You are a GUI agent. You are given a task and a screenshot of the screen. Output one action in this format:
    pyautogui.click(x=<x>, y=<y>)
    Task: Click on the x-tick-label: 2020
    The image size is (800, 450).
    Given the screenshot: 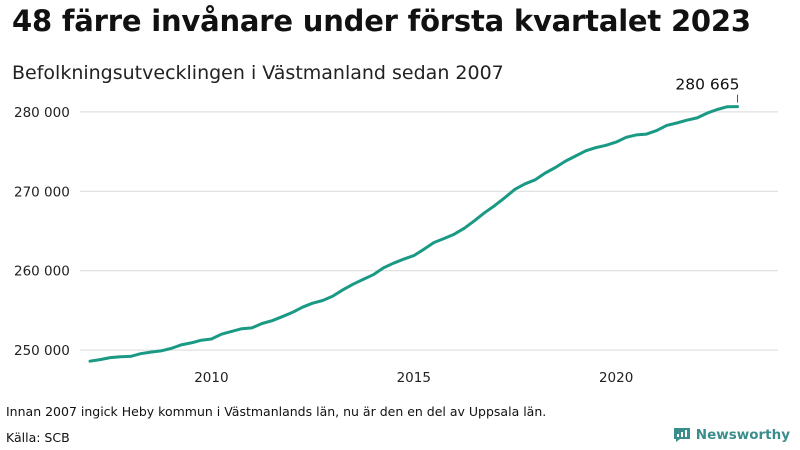 What is the action you would take?
    pyautogui.click(x=616, y=378)
    